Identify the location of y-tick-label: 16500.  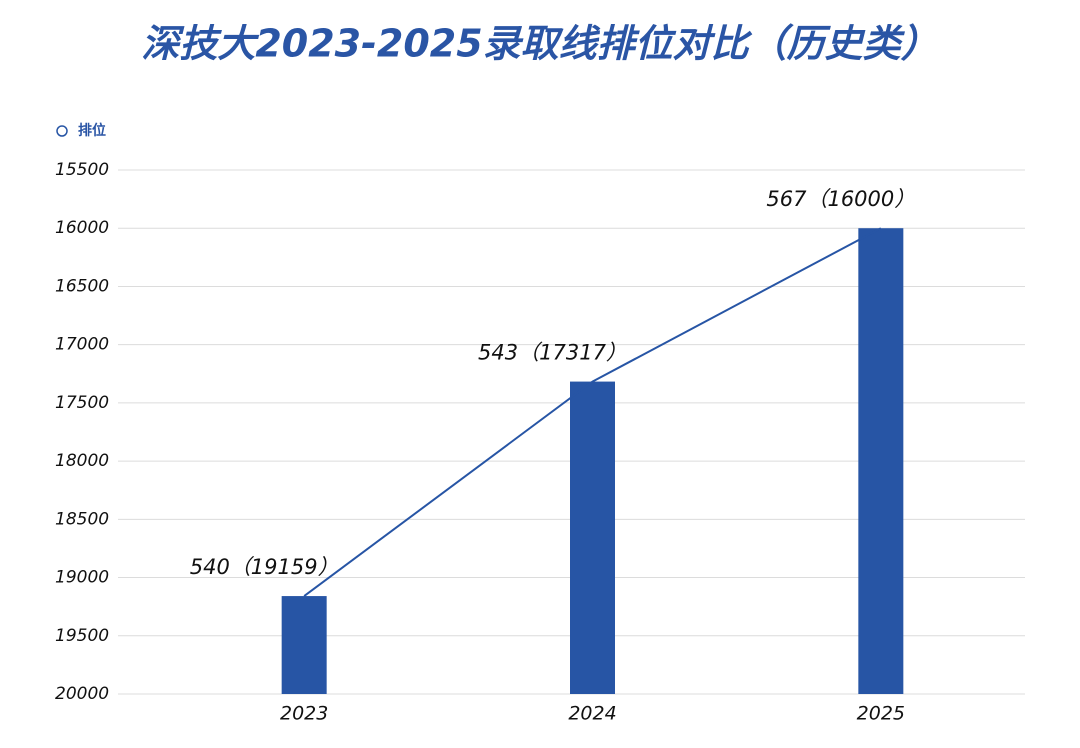
(82, 286).